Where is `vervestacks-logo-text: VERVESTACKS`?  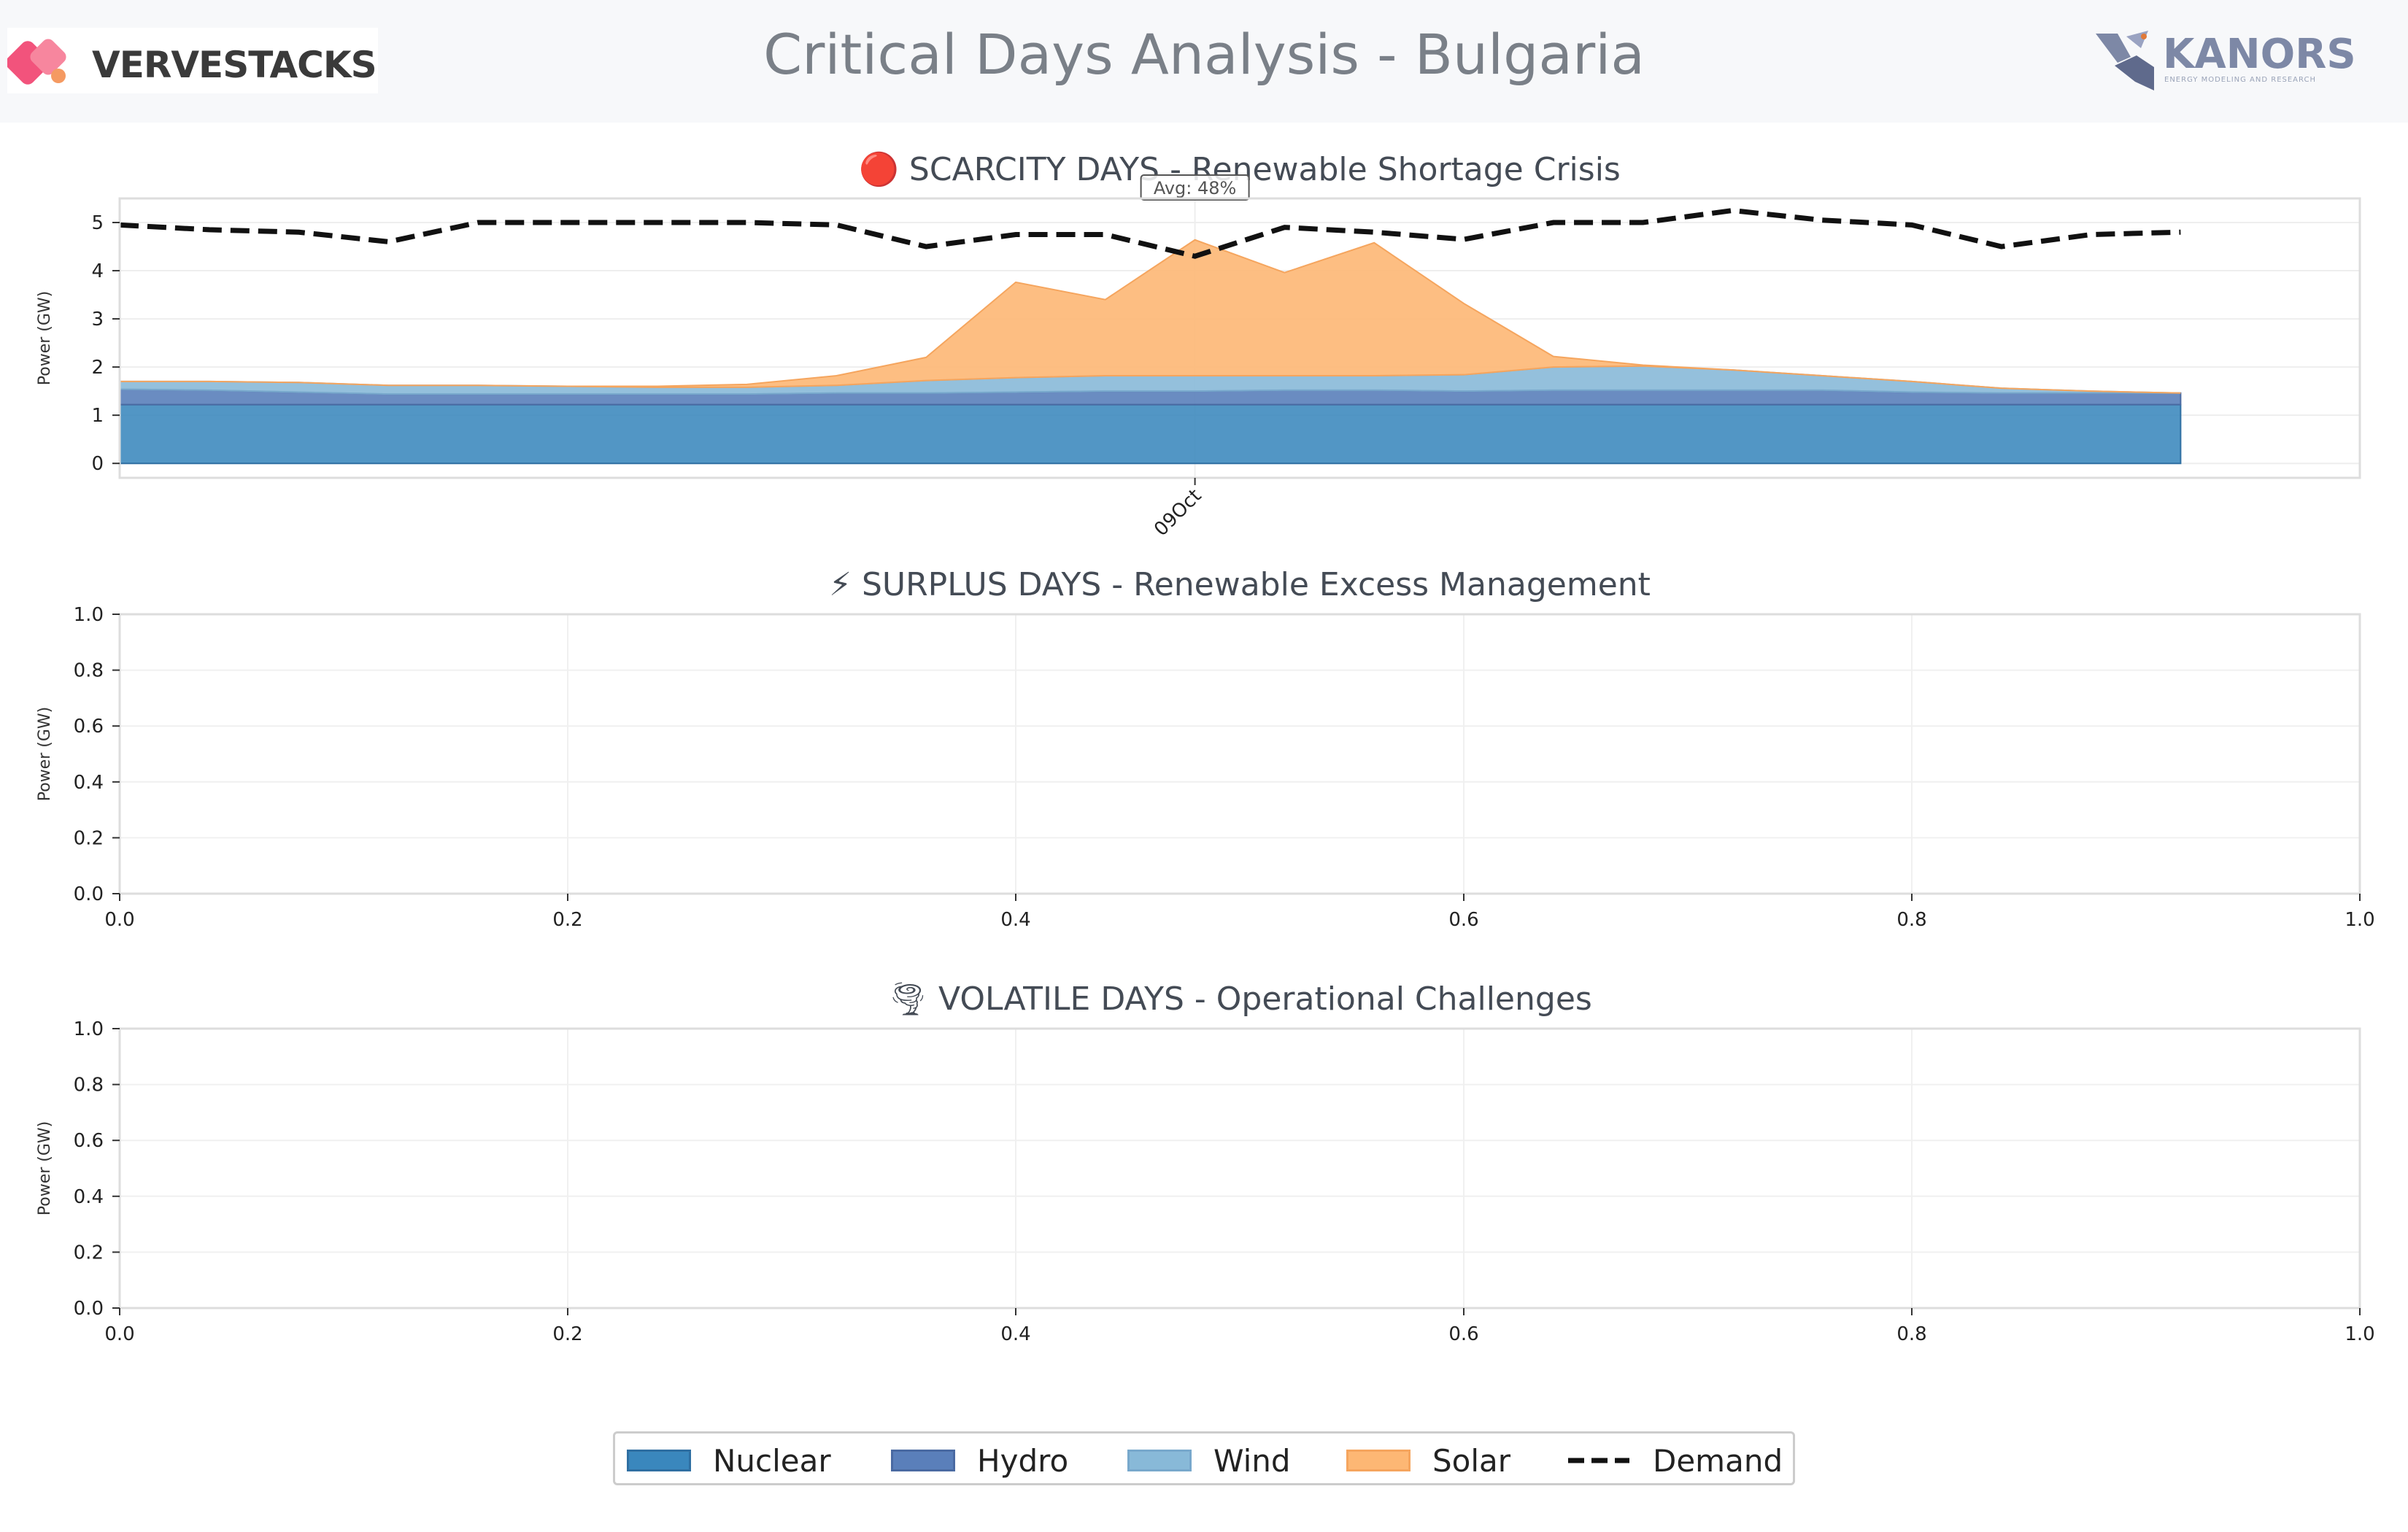
vervestacks-logo-text: VERVESTACKS is located at coordinates (234, 65).